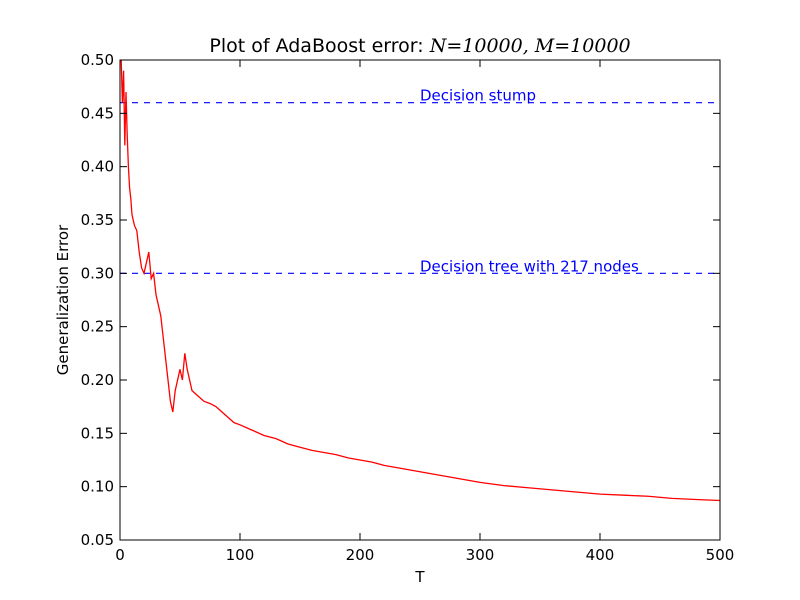 The height and width of the screenshot is (600, 800). Describe the element at coordinates (120, 555) in the screenshot. I see `x-tick-label: 0` at that location.